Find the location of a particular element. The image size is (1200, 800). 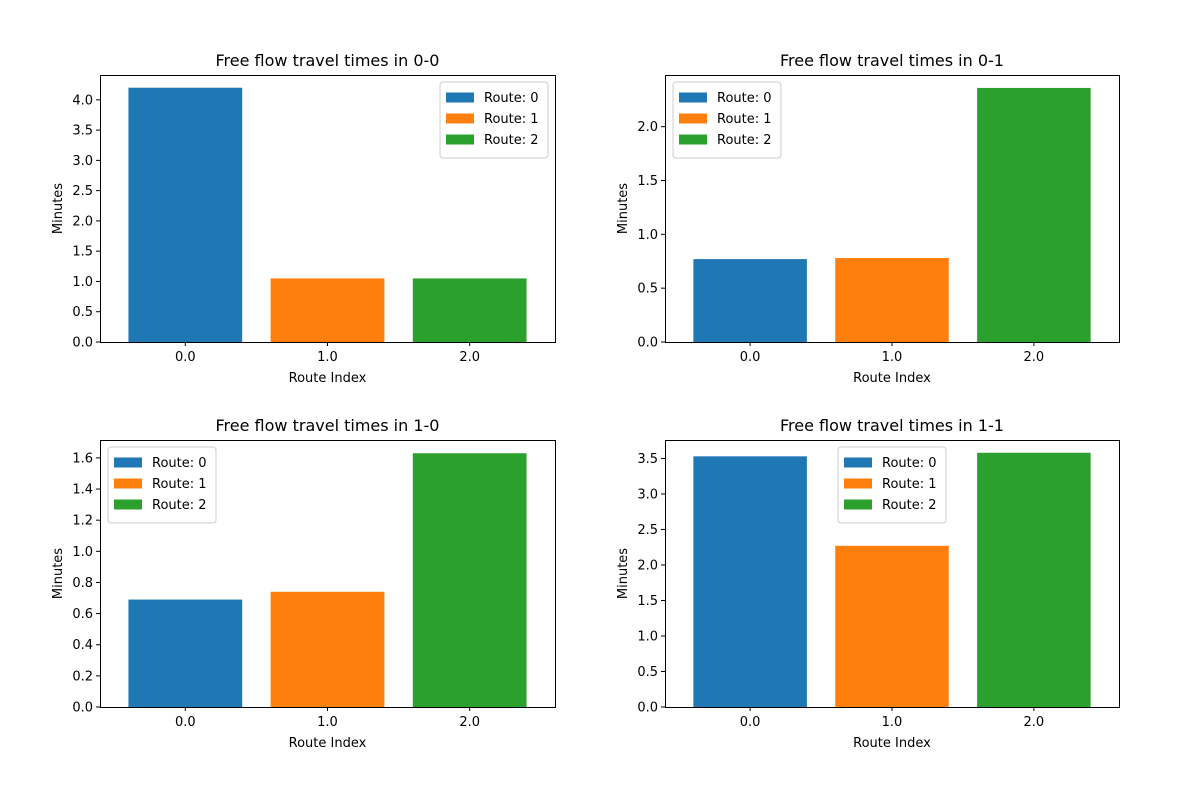

chart-title: Free flow travel times in 0-0 is located at coordinates (328, 60).